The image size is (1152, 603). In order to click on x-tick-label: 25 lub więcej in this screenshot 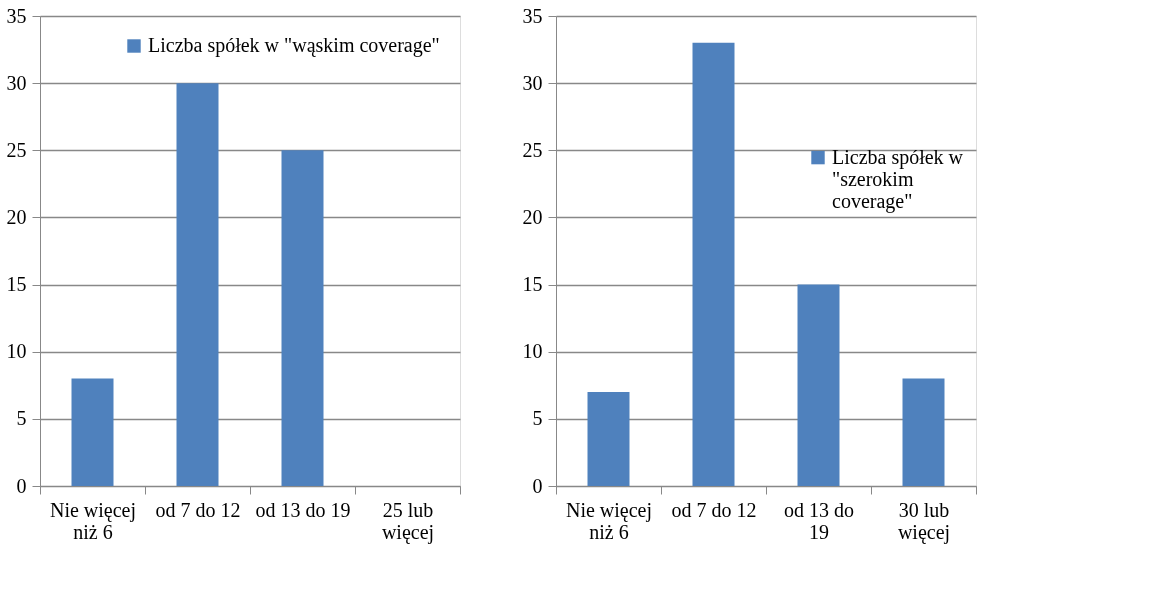, I will do `click(408, 521)`.